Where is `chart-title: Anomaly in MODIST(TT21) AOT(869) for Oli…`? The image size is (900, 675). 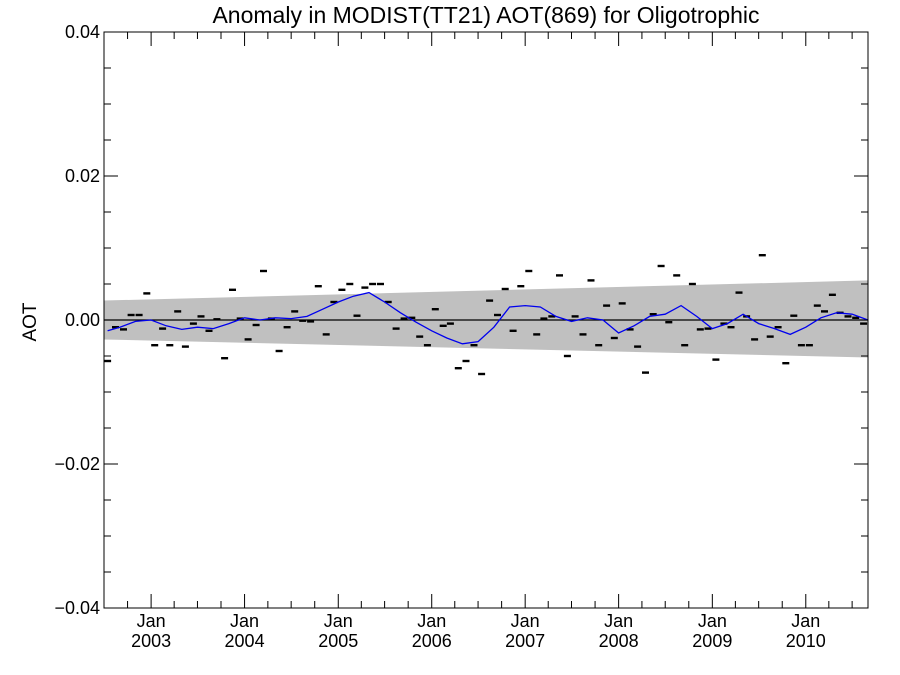 chart-title: Anomaly in MODIST(TT21) AOT(869) for Oli… is located at coordinates (485, 15).